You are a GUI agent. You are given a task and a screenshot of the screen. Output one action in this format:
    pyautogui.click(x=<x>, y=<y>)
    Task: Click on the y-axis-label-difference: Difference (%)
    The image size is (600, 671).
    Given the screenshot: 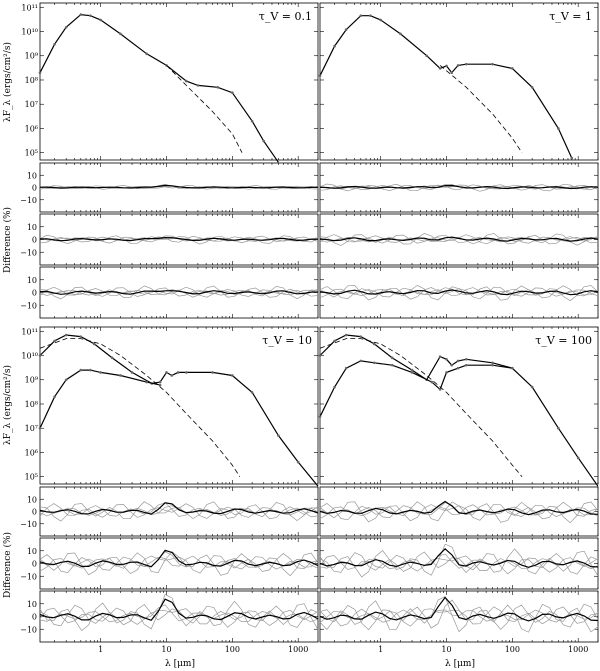 What is the action you would take?
    pyautogui.click(x=7, y=240)
    